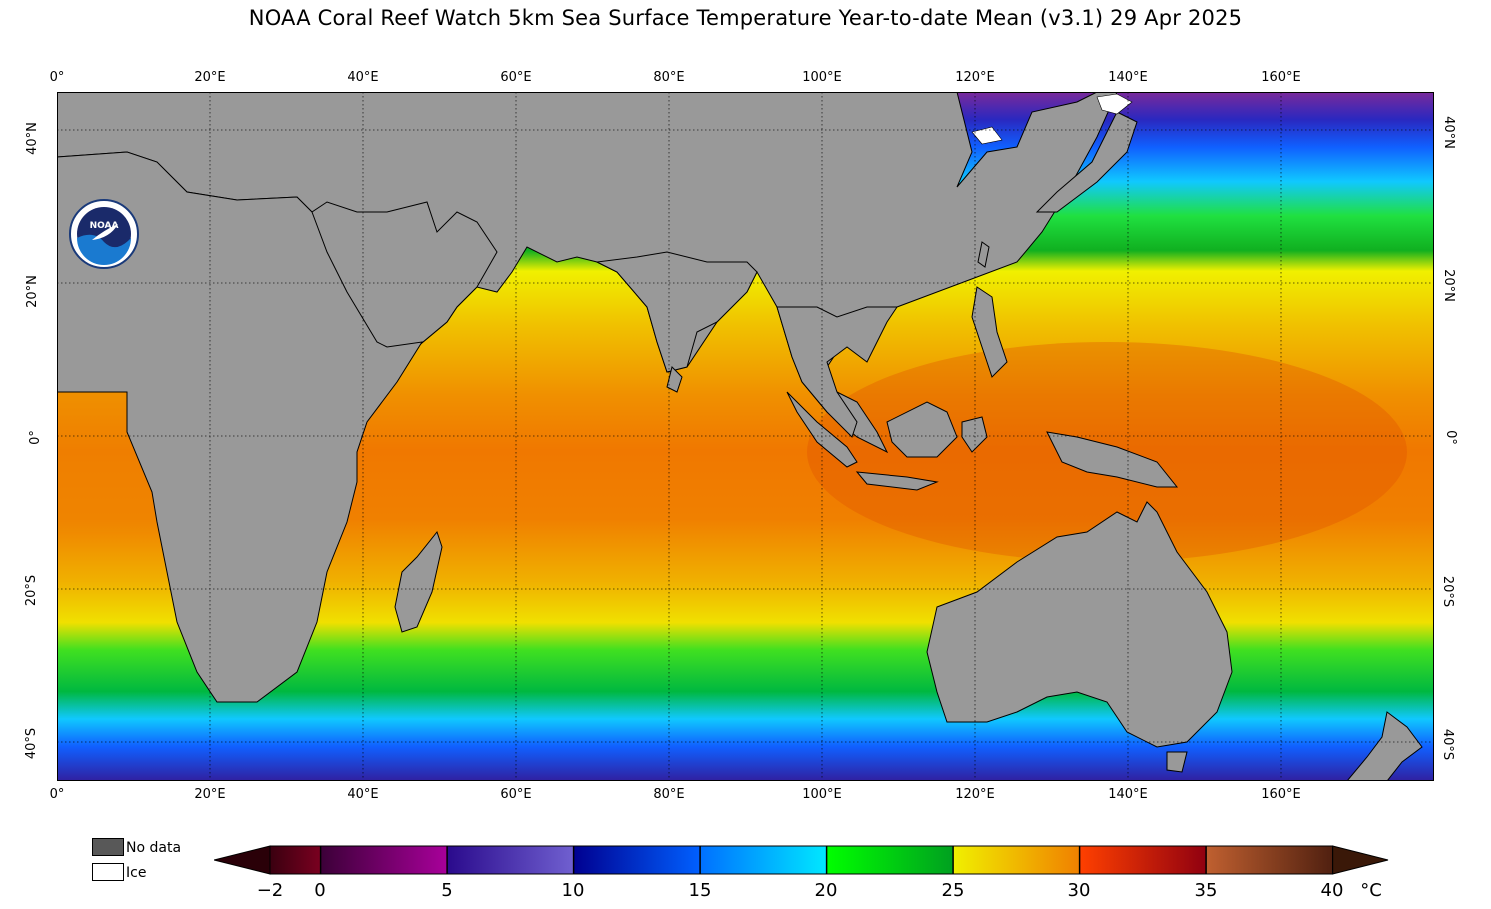 The width and height of the screenshot is (1491, 909). What do you see at coordinates (1371, 890) in the screenshot?
I see `colorbar-unit: °C` at bounding box center [1371, 890].